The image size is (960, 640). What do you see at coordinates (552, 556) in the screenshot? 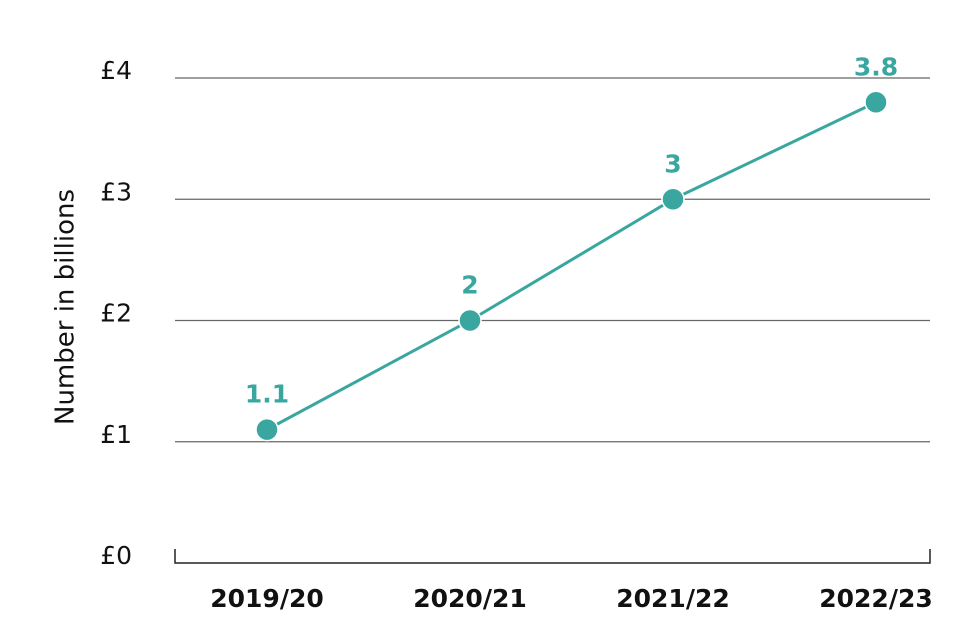
I see `x-axis-line` at bounding box center [552, 556].